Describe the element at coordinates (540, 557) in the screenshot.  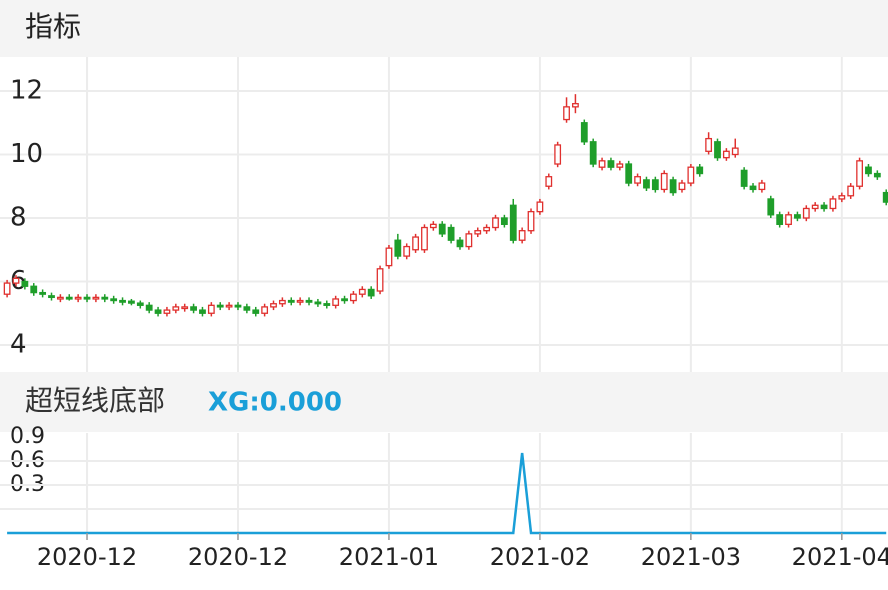
I see `x-tick-label: 2021-02` at that location.